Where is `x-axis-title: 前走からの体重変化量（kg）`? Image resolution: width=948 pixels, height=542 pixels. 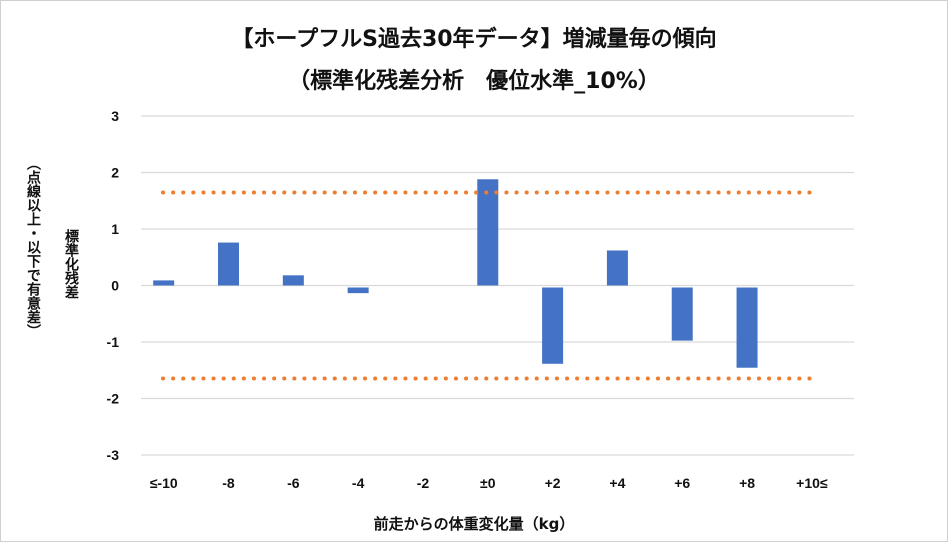
x-axis-title: 前走からの体重変化量（kg） is located at coordinates (474, 524).